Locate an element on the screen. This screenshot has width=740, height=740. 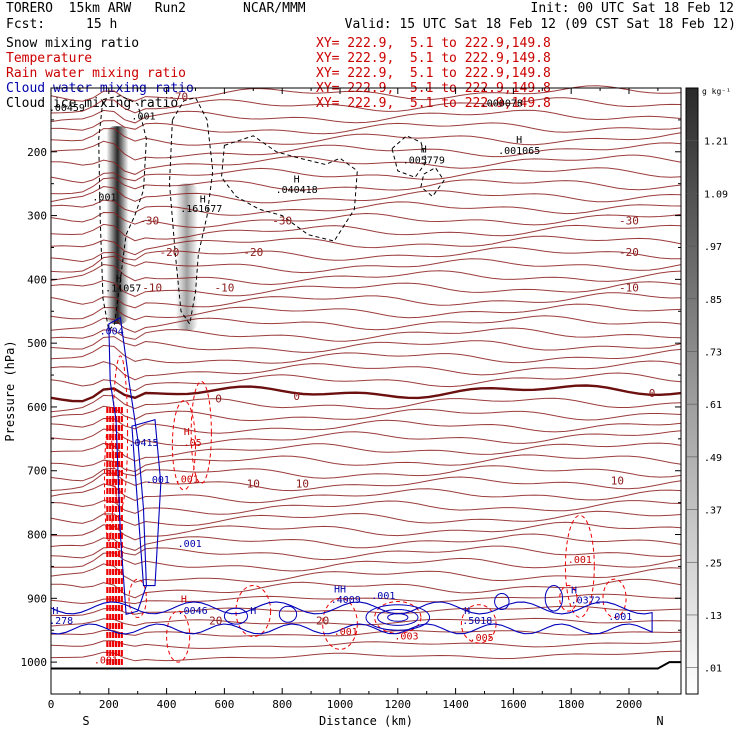
y-tick-label: 700 is located at coordinates (37, 471).